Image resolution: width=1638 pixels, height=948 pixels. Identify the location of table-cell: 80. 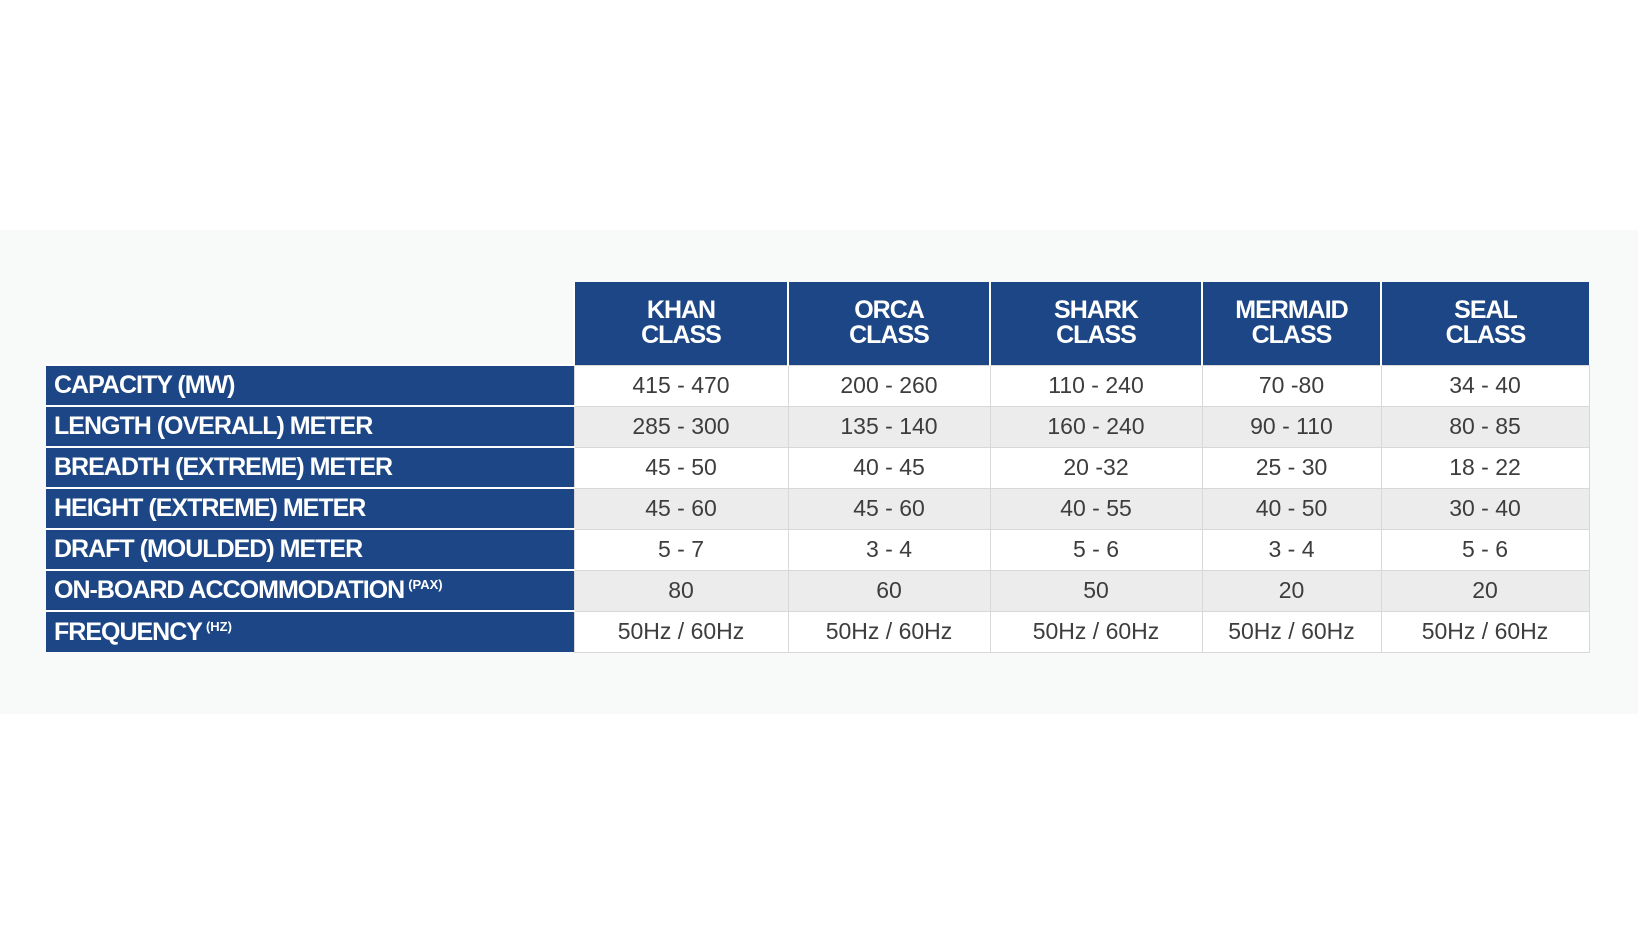
(681, 590).